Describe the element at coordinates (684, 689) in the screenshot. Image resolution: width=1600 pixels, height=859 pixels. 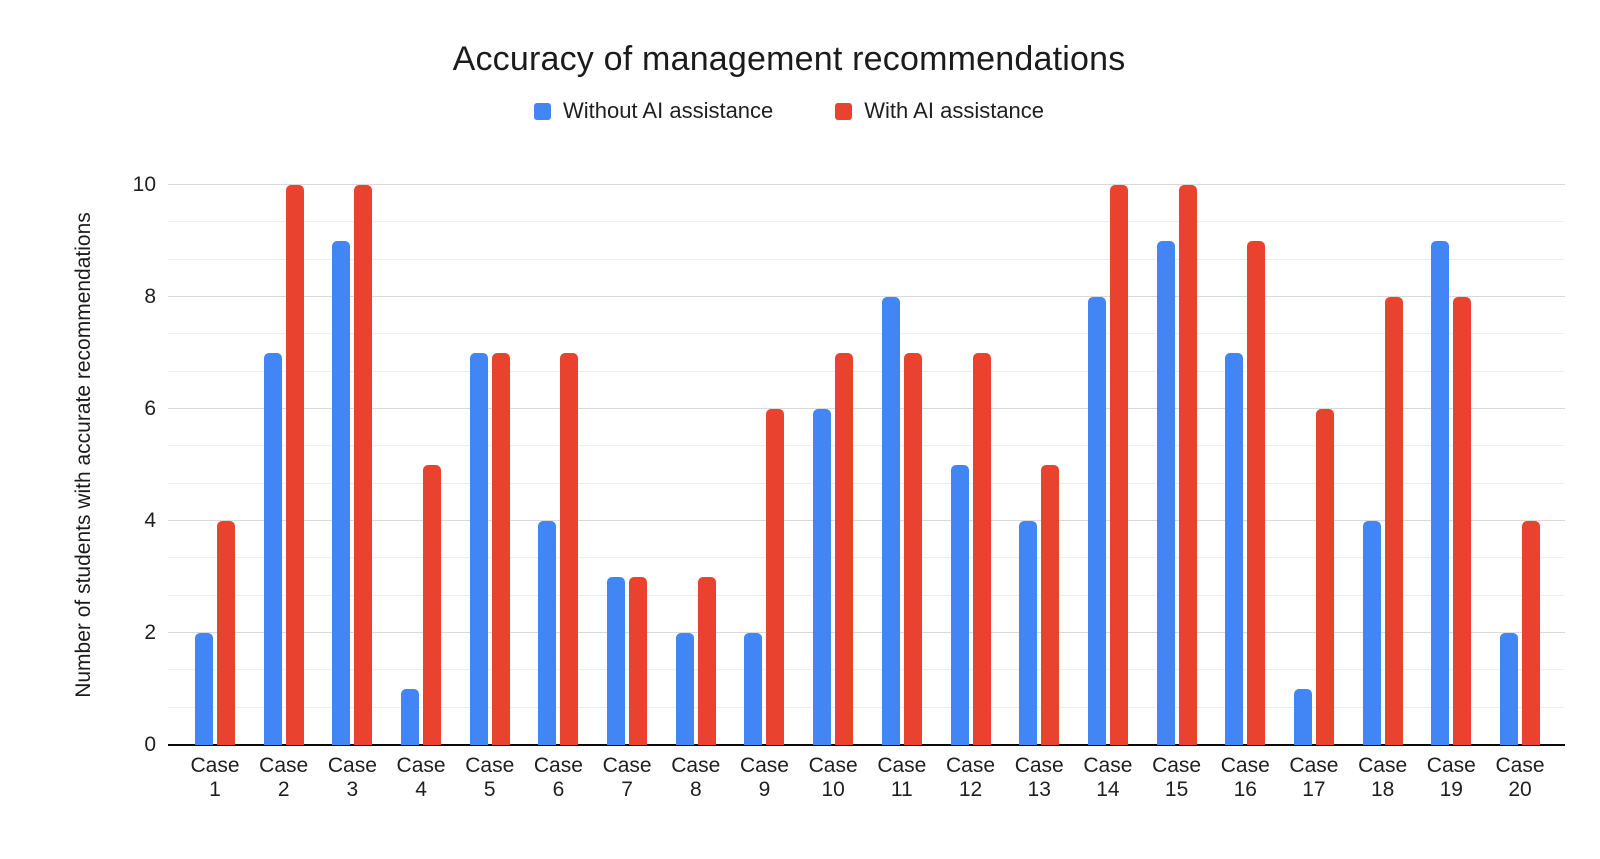
I see `bar-case-8-without-ai` at that location.